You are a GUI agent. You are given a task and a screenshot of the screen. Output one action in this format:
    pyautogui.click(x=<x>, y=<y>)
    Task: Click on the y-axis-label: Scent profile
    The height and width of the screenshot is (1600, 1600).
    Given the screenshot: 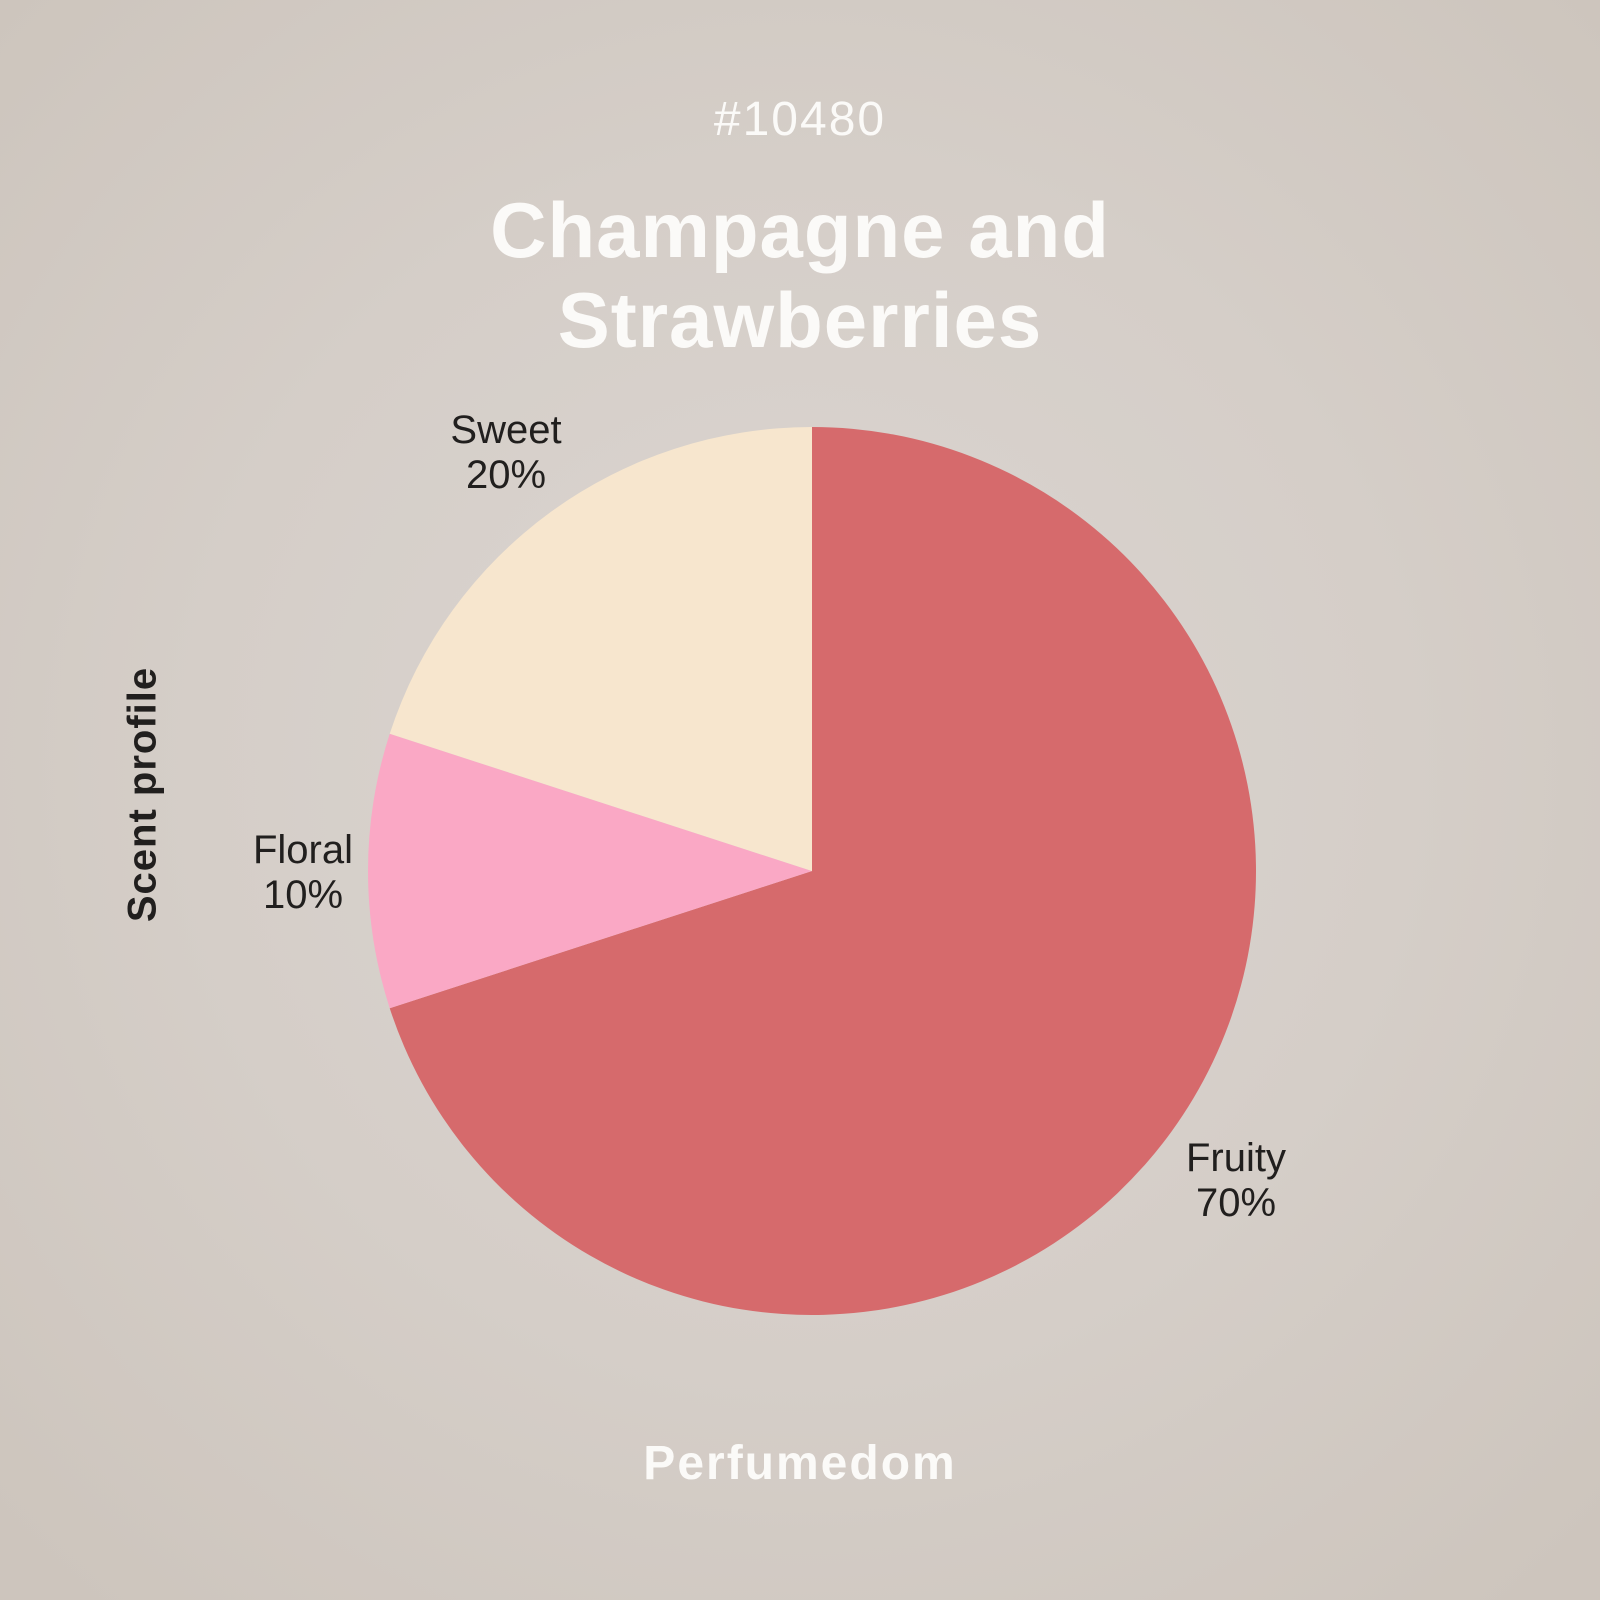 What is the action you would take?
    pyautogui.click(x=142, y=794)
    